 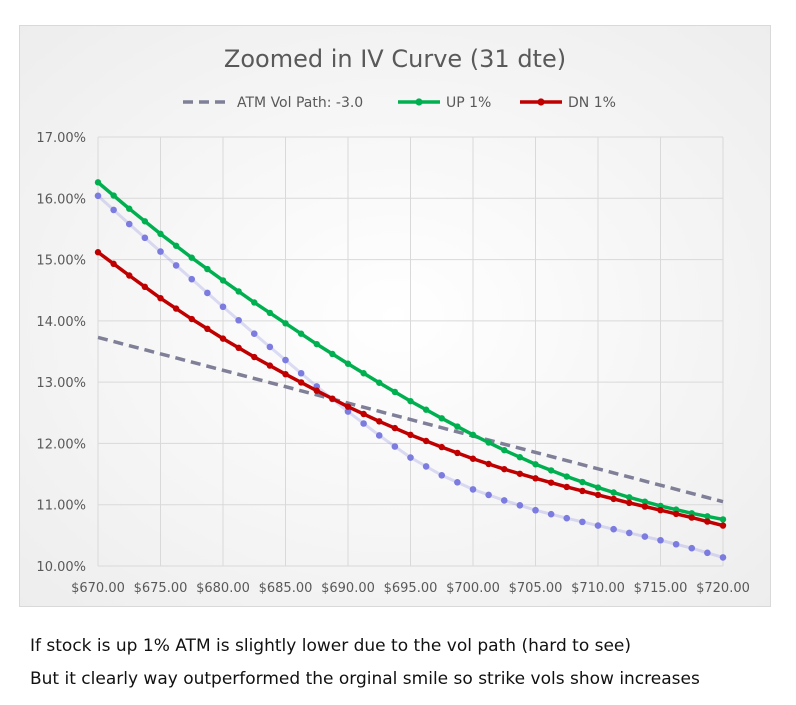 I want to click on chart-title: Zoomed in IV Curve (31 dte), so click(x=395, y=59).